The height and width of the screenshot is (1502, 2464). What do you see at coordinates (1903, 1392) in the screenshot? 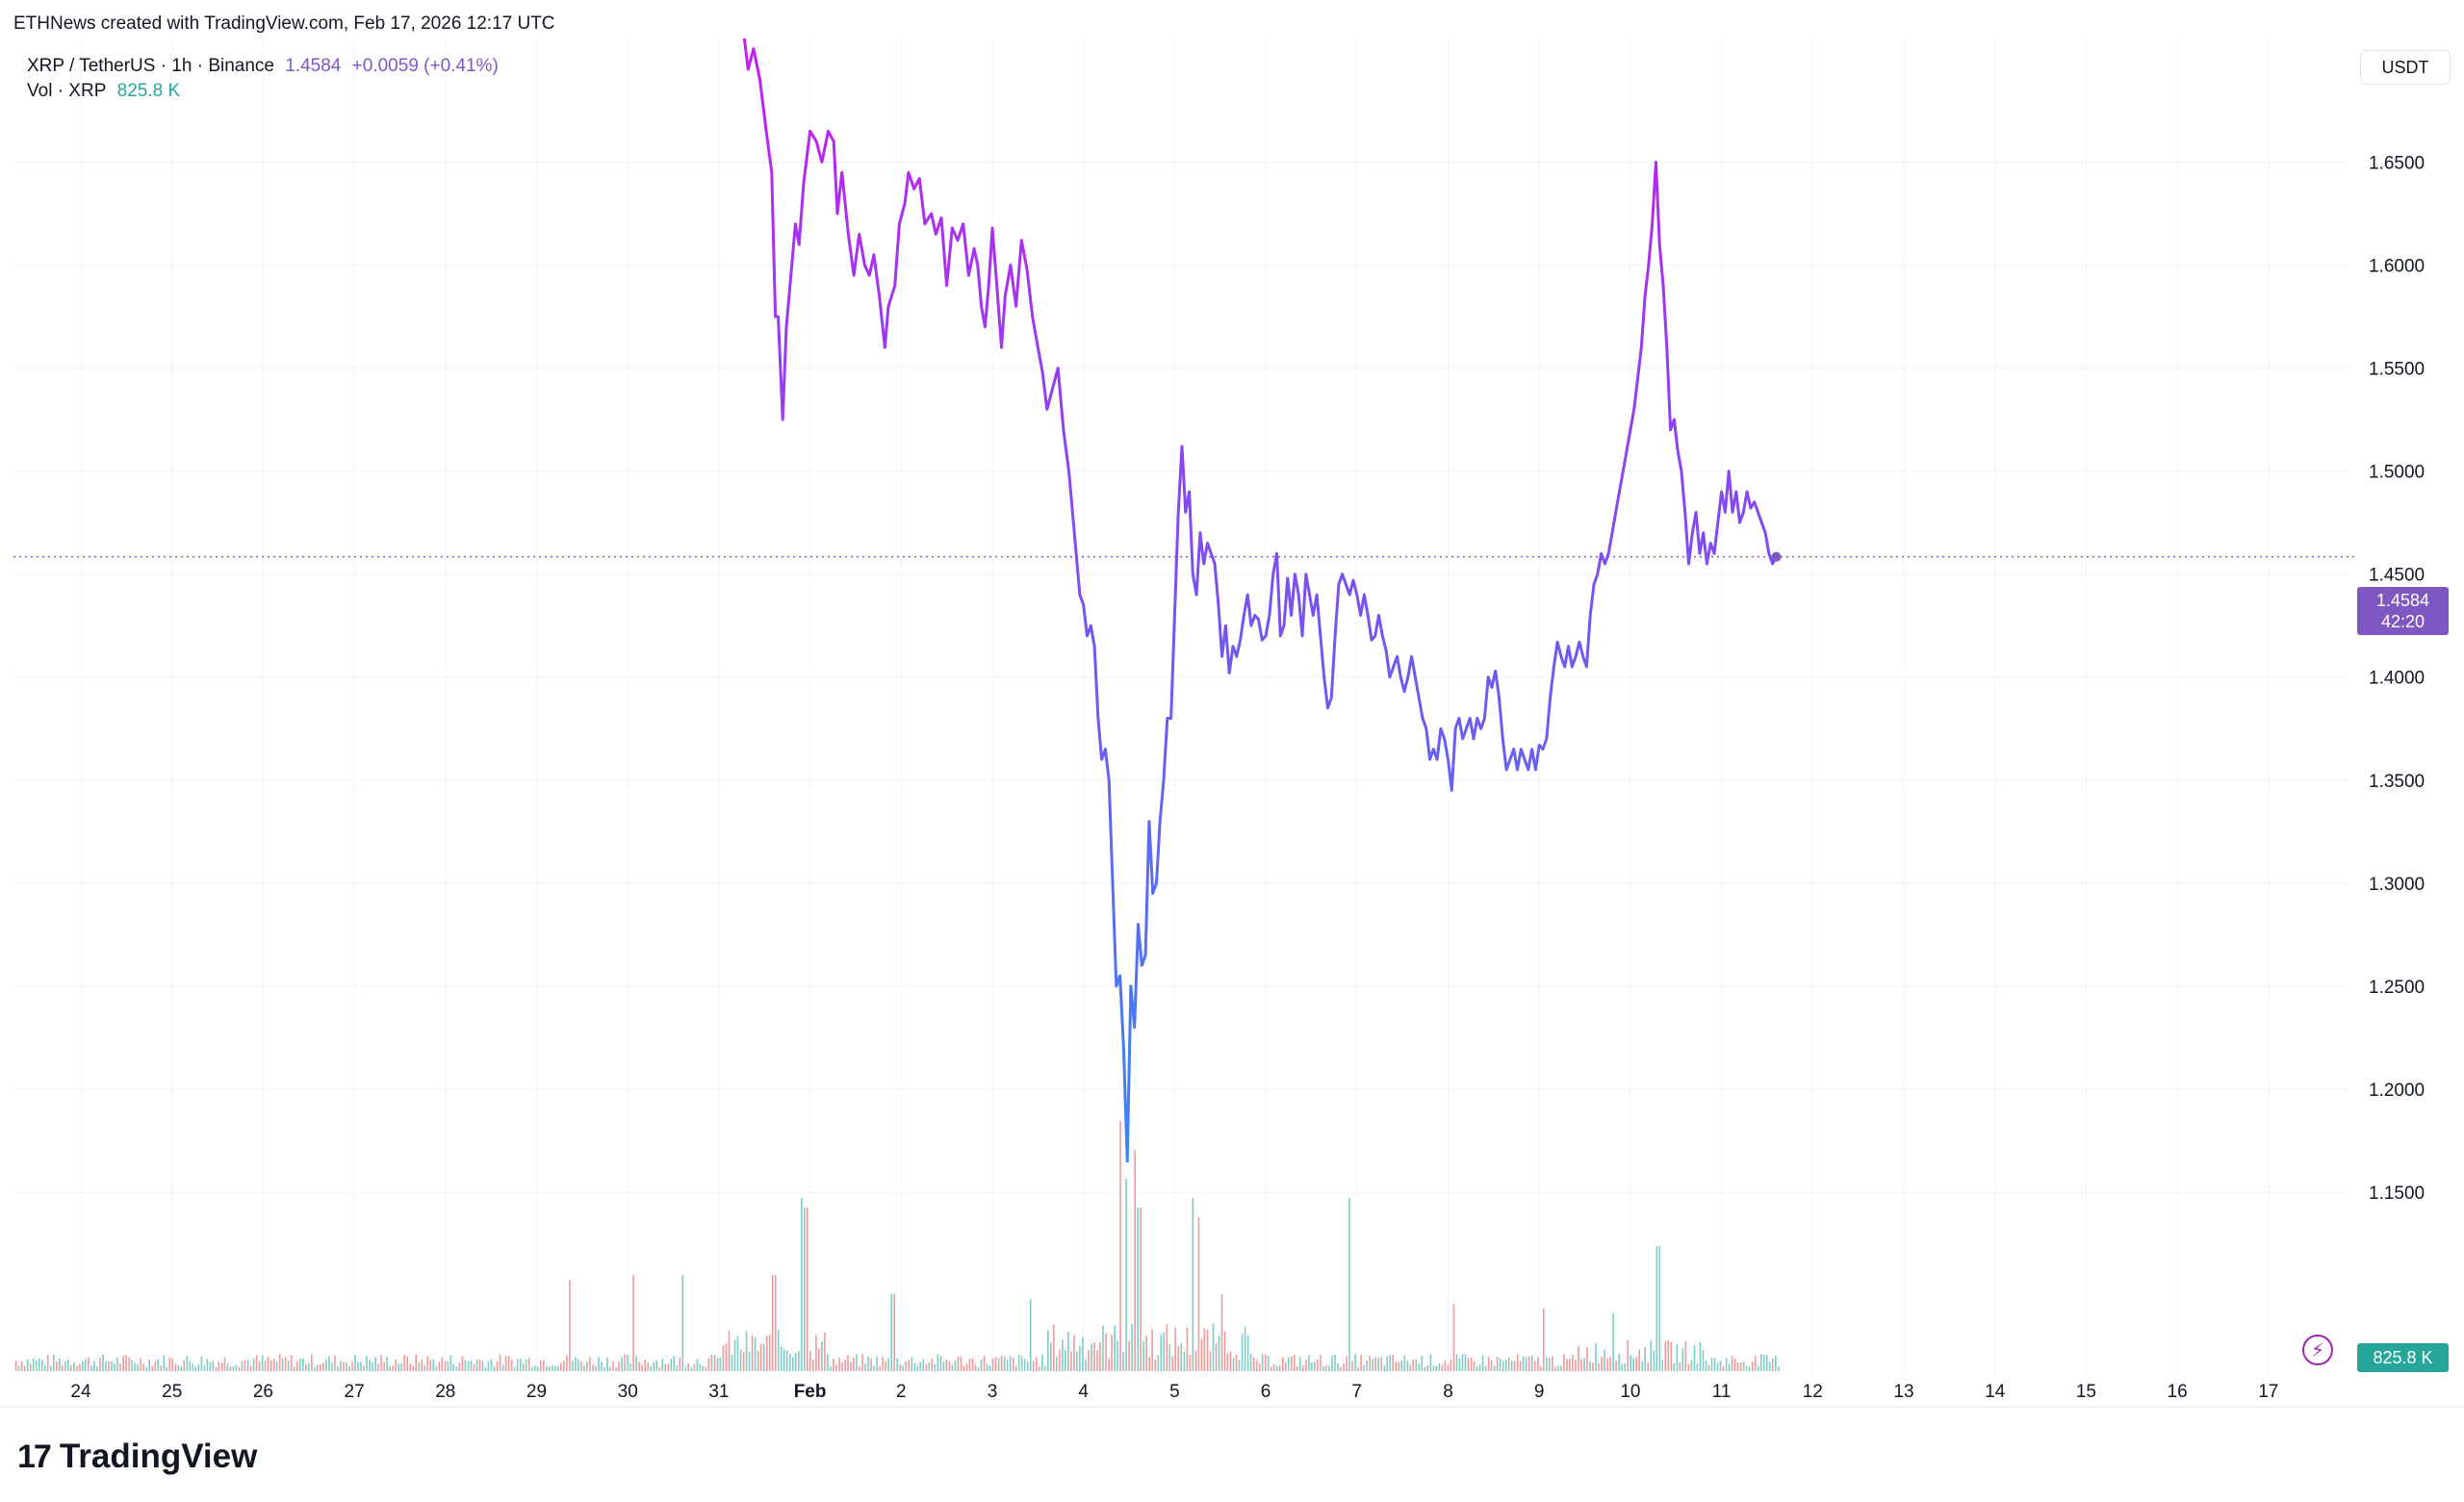
I see `x-tick-label: 13` at bounding box center [1903, 1392].